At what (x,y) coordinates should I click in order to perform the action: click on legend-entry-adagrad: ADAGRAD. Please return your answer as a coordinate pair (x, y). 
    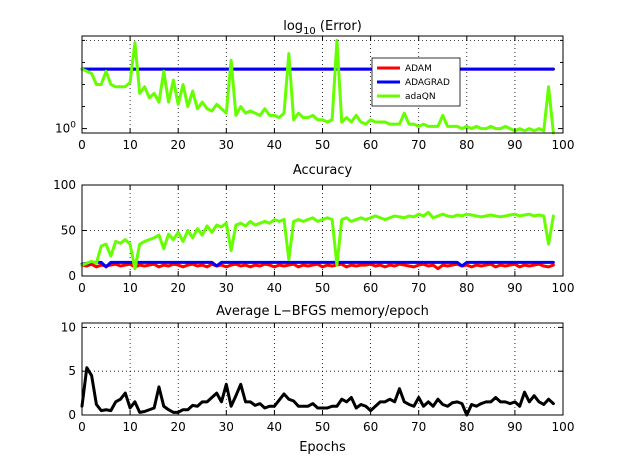
    Looking at the image, I should click on (427, 83).